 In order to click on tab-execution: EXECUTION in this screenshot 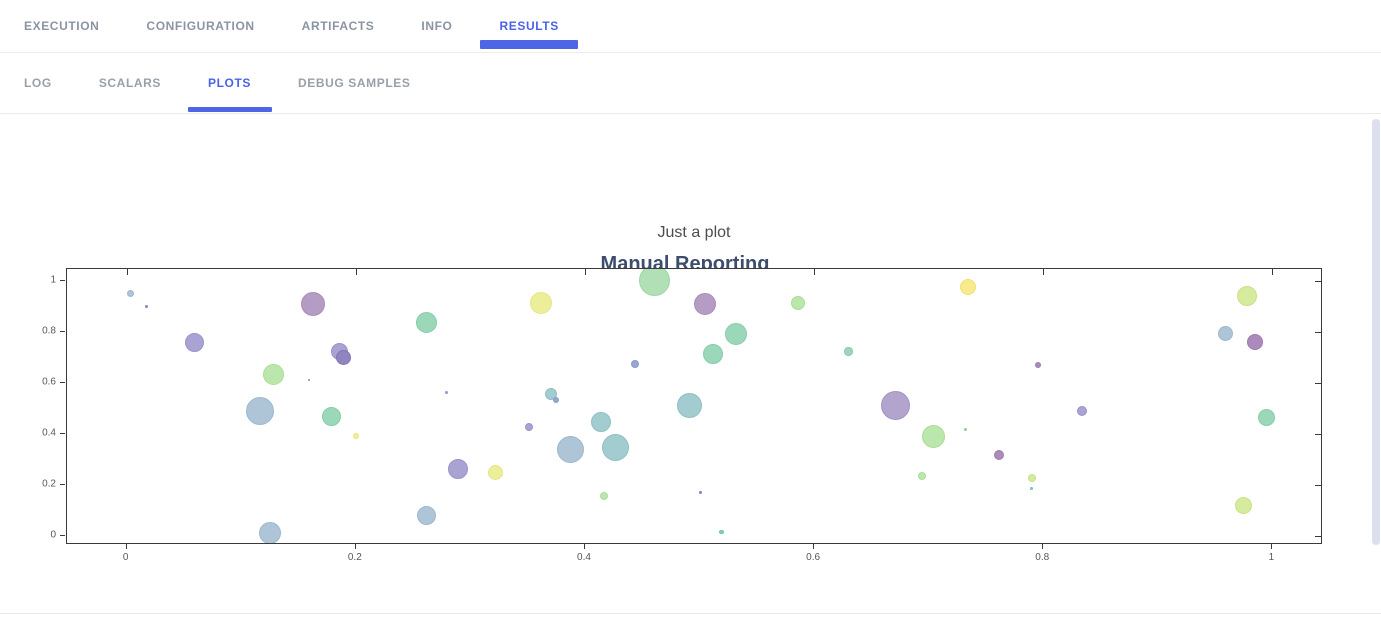, I will do `click(62, 26)`.